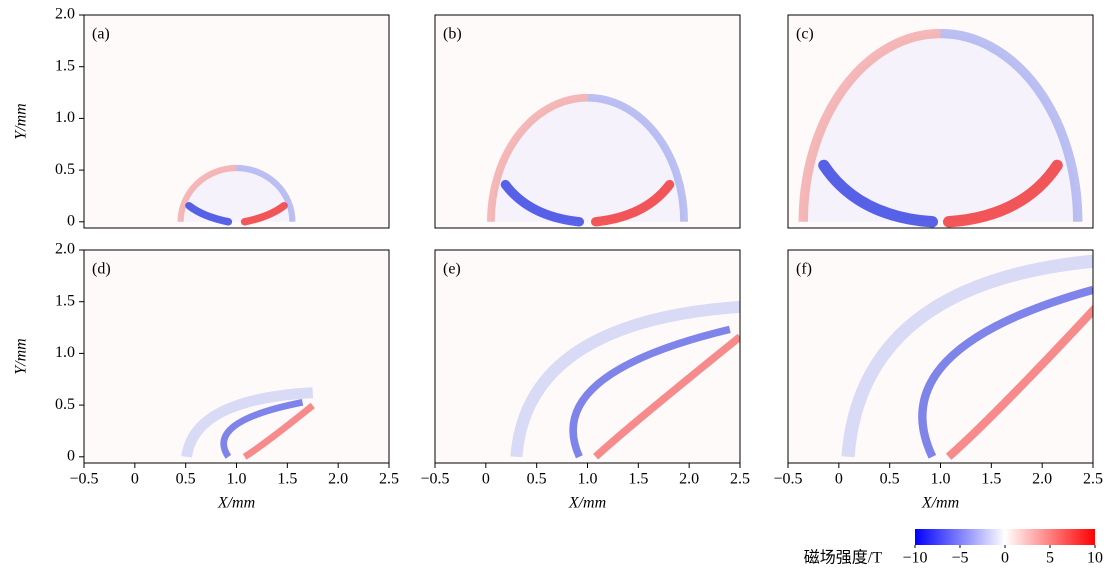  Describe the element at coordinates (843, 558) in the screenshot. I see `colorbar-title: 磁场强度/T` at that location.